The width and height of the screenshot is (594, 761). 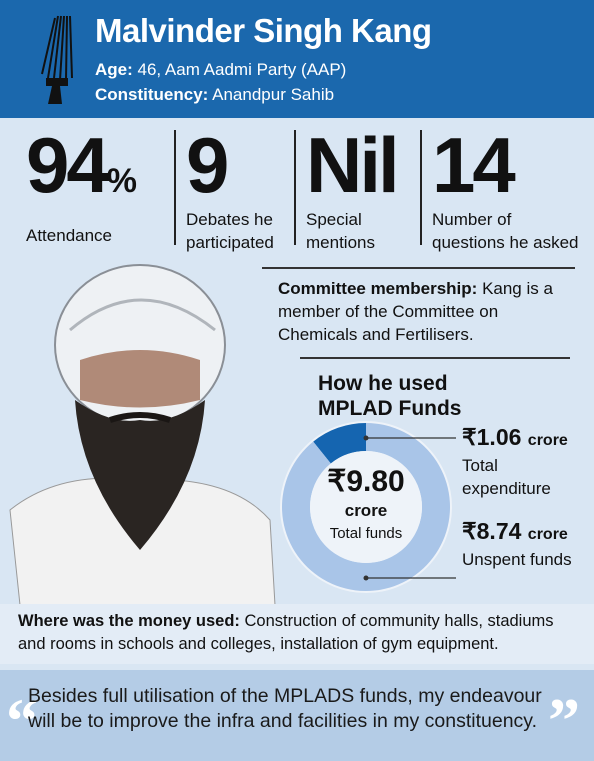 I want to click on constituency-label: Constituency:, so click(x=152, y=94).